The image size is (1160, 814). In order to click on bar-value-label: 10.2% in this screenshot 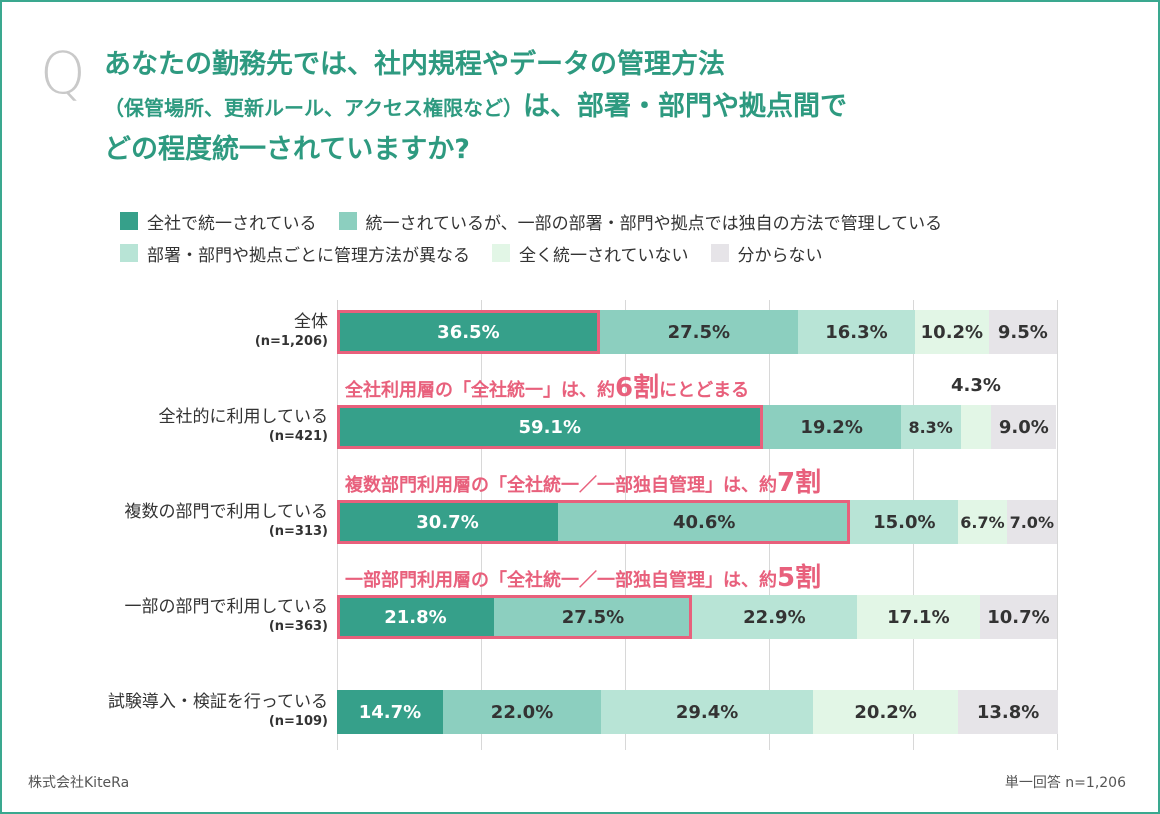, I will do `click(952, 332)`.